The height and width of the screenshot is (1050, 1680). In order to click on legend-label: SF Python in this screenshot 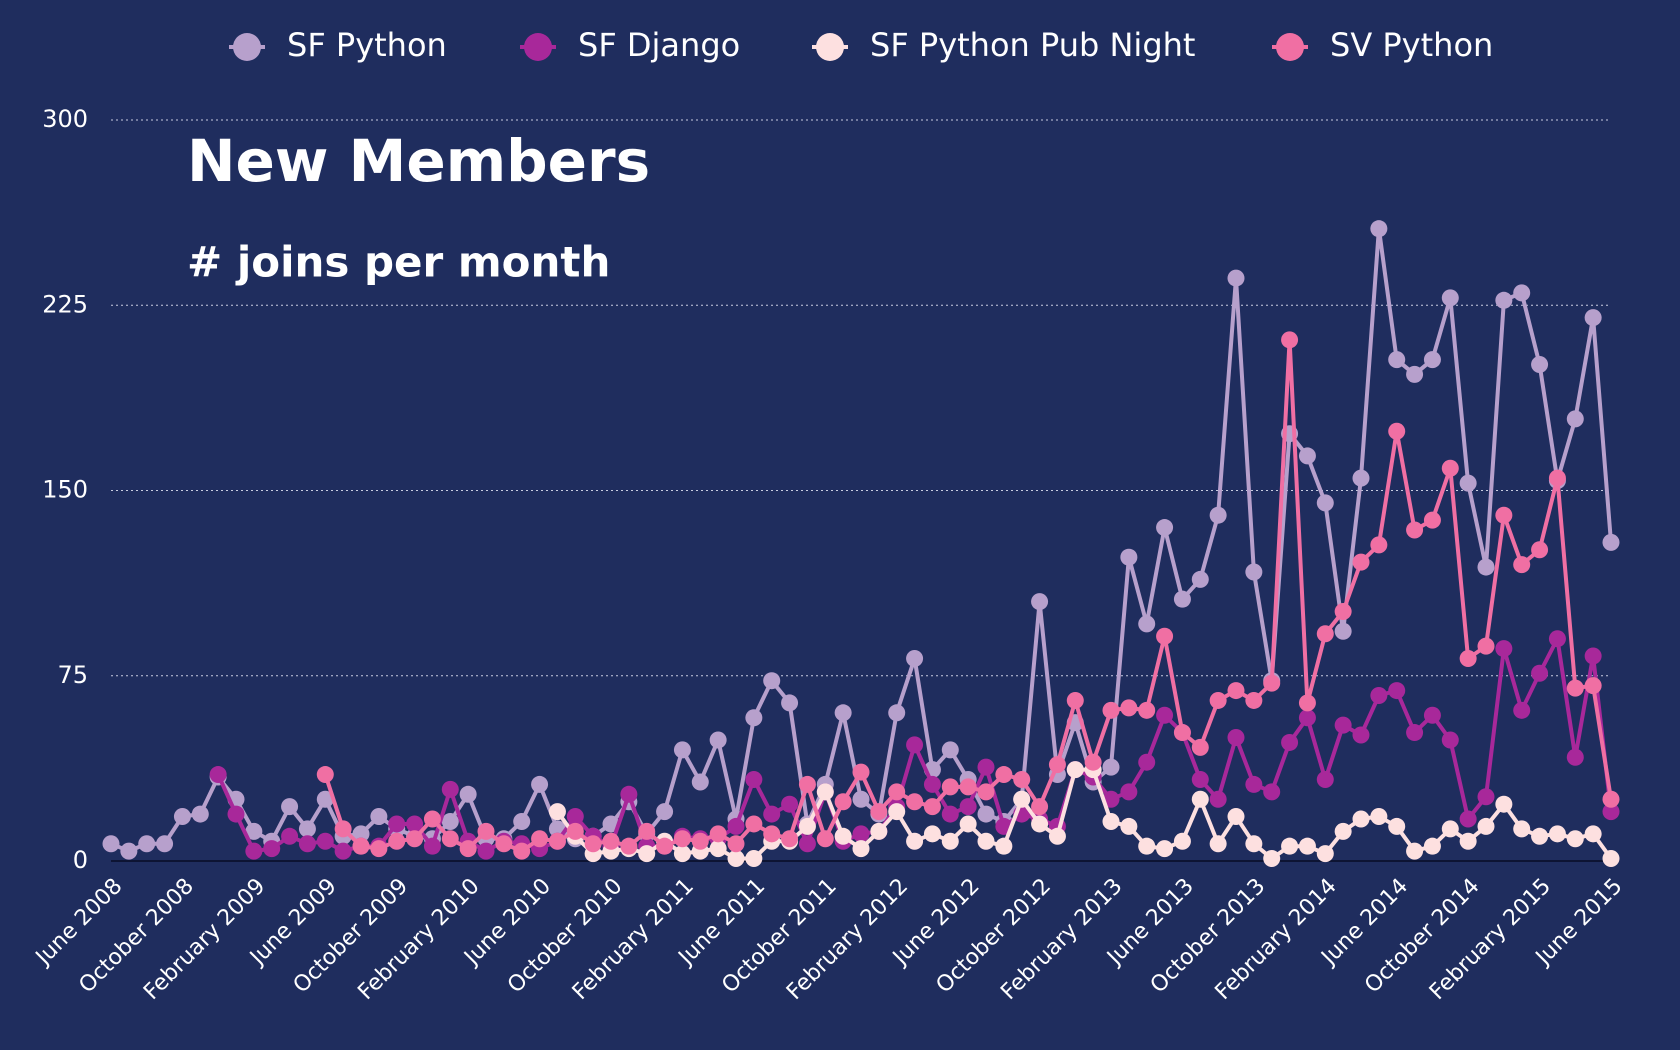, I will do `click(367, 45)`.